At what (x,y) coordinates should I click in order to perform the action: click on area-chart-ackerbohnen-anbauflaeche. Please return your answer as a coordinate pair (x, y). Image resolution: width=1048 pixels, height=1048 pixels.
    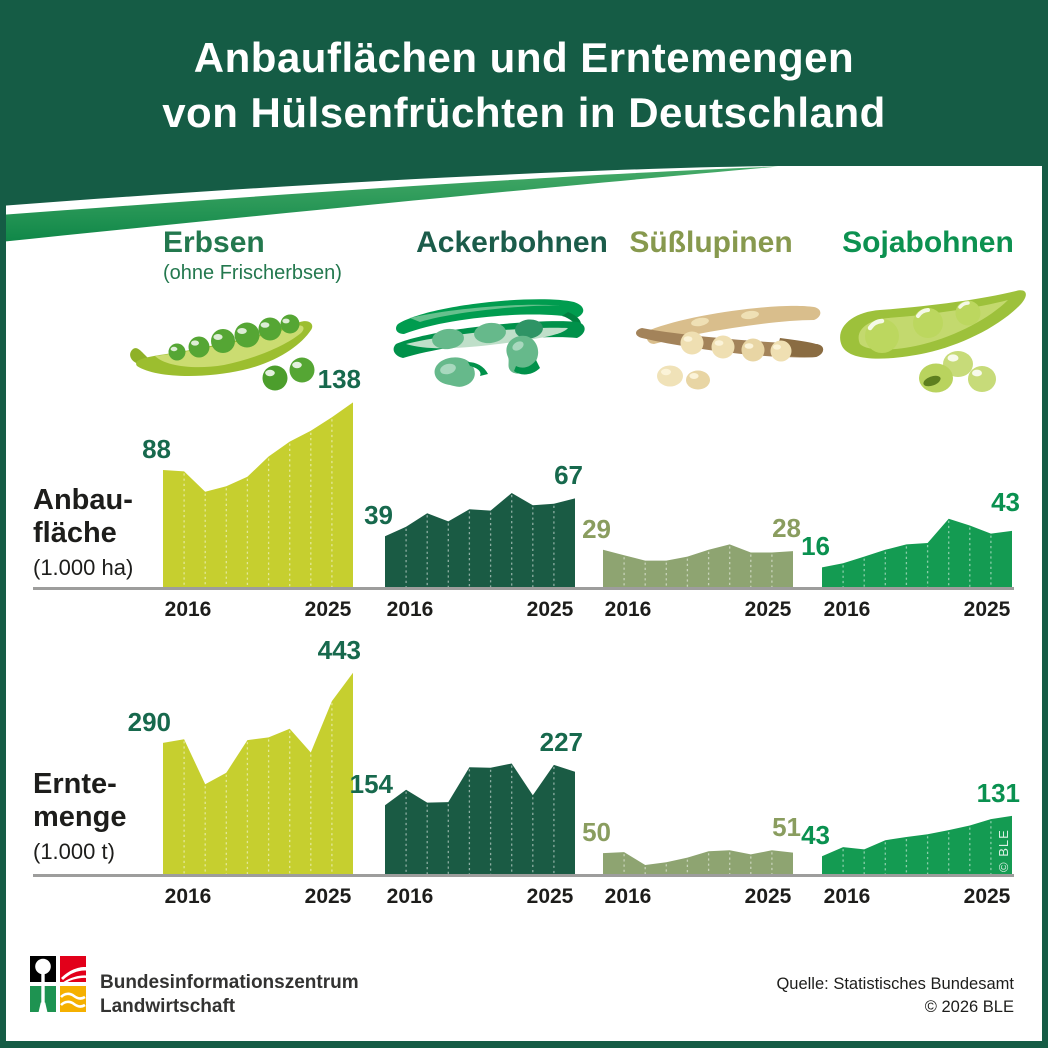
    Looking at the image, I should click on (480, 541).